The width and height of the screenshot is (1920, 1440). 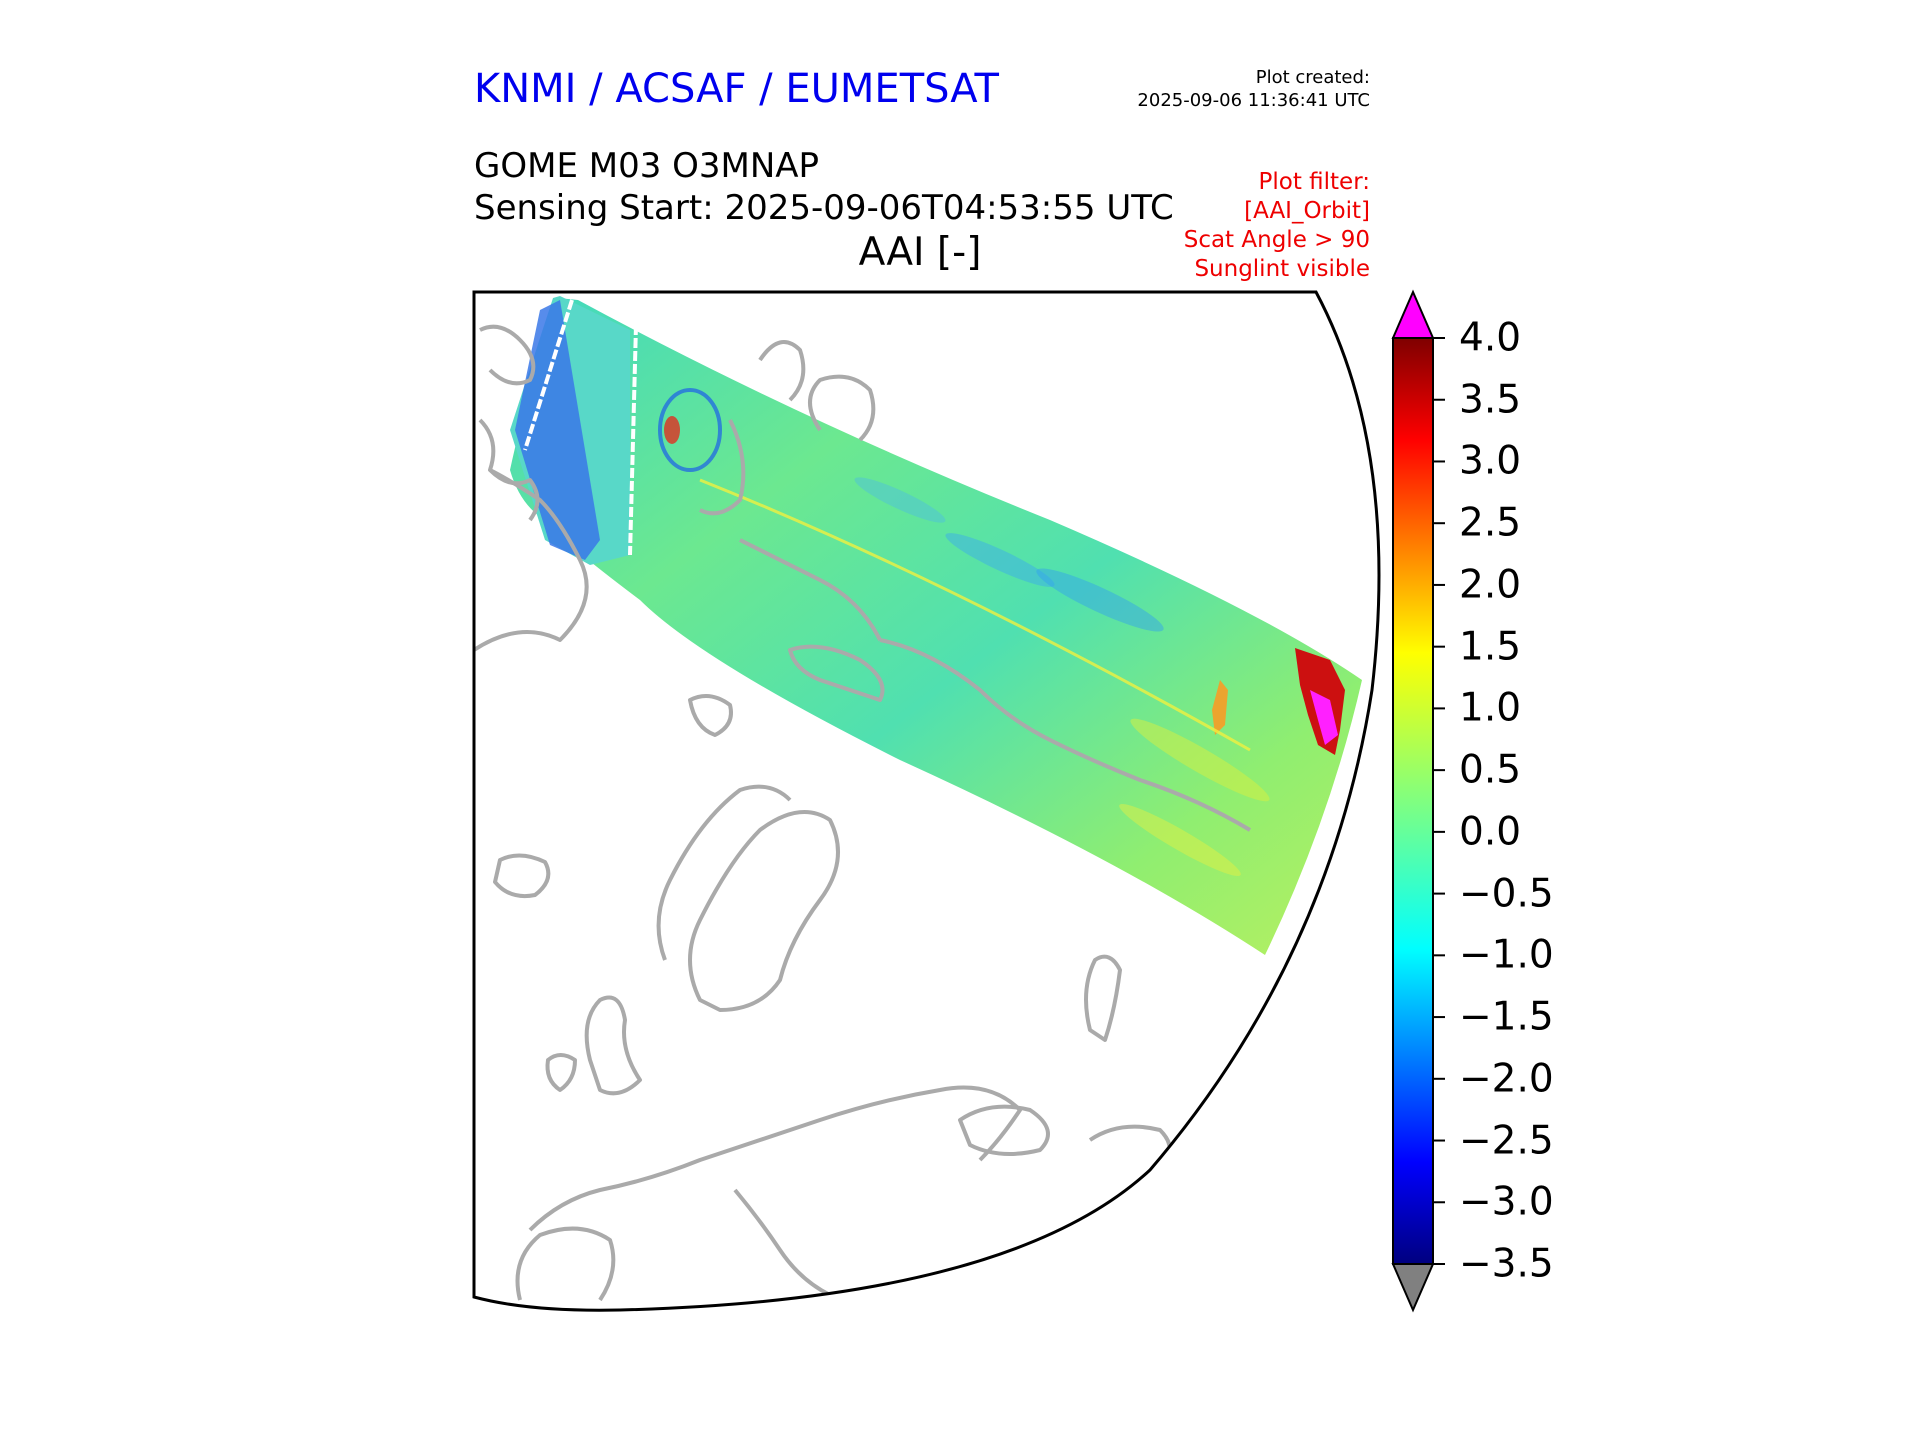 What do you see at coordinates (561, 1072) in the screenshot?
I see `coast-ireland` at bounding box center [561, 1072].